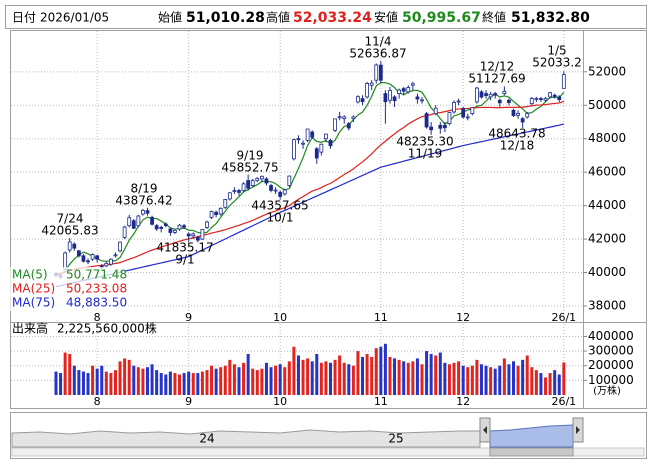 Image resolution: width=653 pixels, height=470 pixels. Describe the element at coordinates (611, 351) in the screenshot. I see `y-tick-label: 300000` at that location.